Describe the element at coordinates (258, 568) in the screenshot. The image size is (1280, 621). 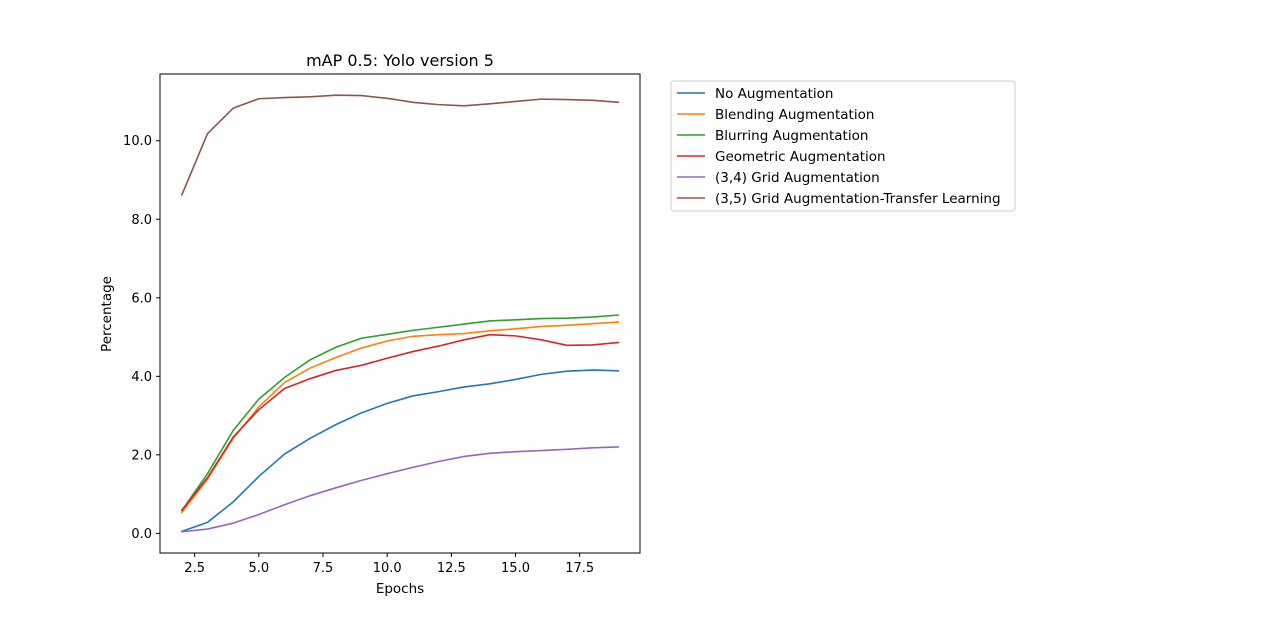
I see `x-tick-label: 5.0` at that location.